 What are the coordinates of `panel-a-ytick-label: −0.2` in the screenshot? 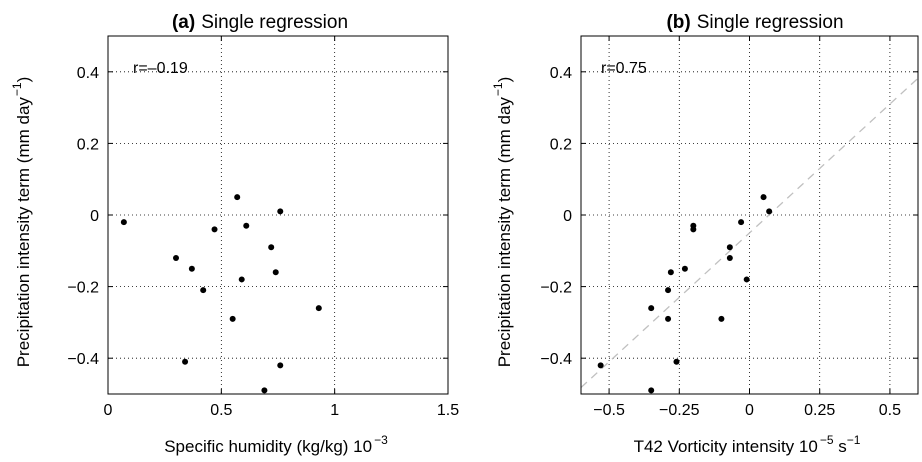 It's located at (83, 288).